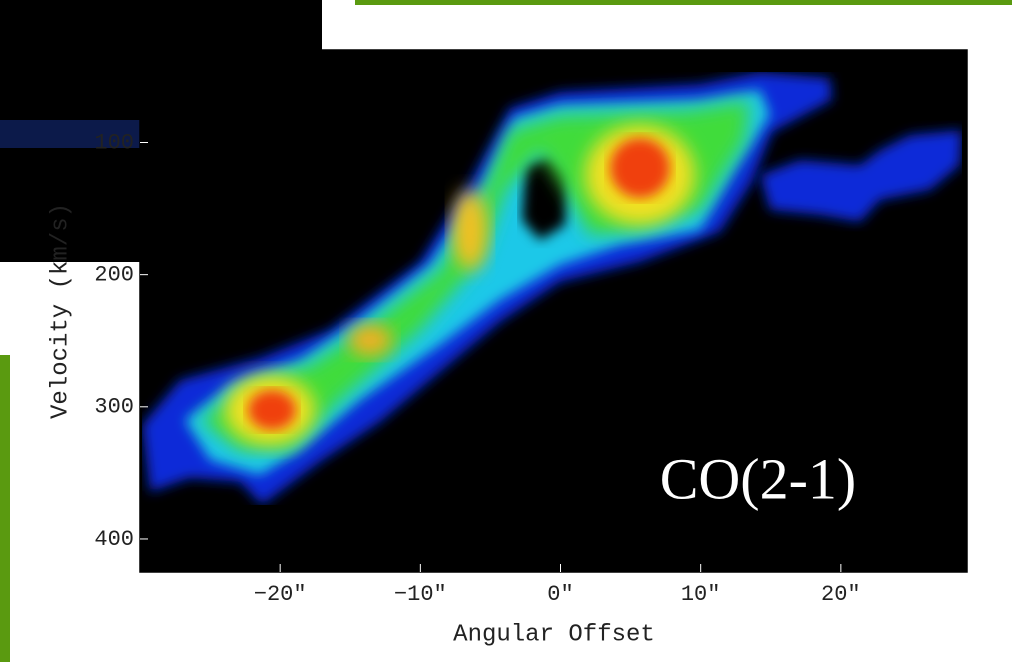 Image resolution: width=1012 pixels, height=662 pixels. I want to click on x-tick-label: −10″, so click(420, 594).